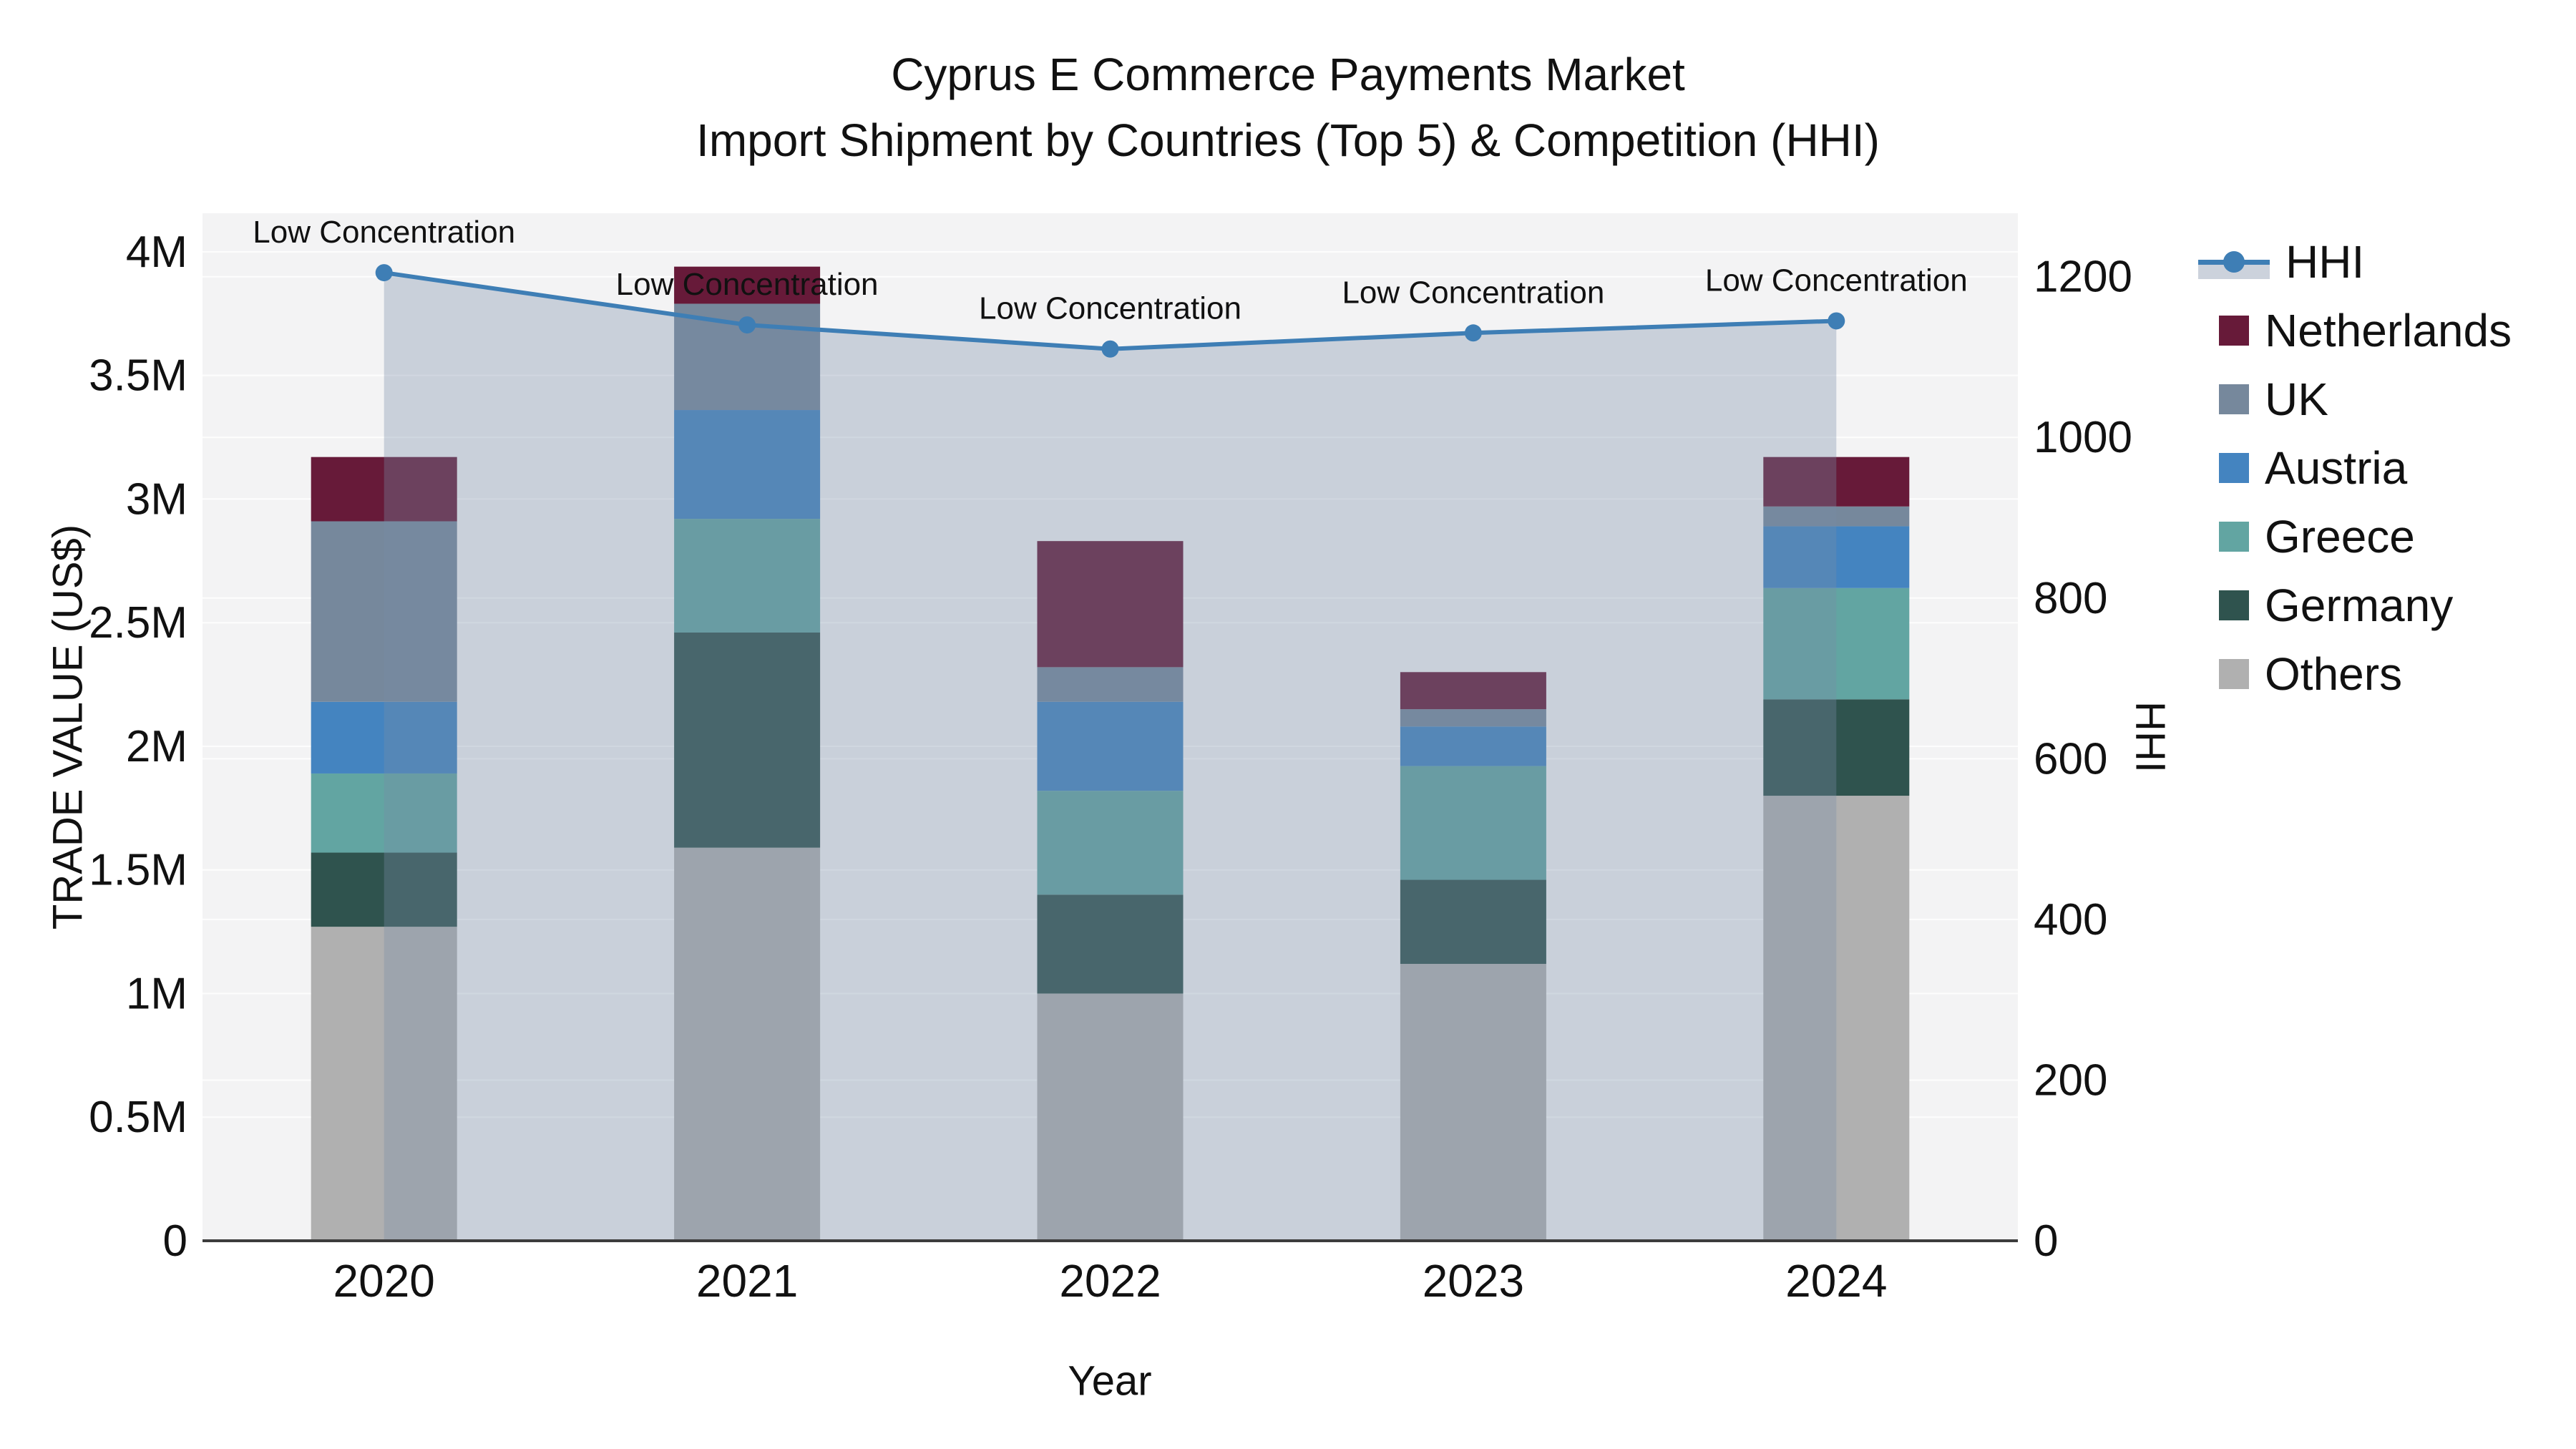 This screenshot has height=1449, width=2576. I want to click on bar-segment-others-2023, so click(1473, 1102).